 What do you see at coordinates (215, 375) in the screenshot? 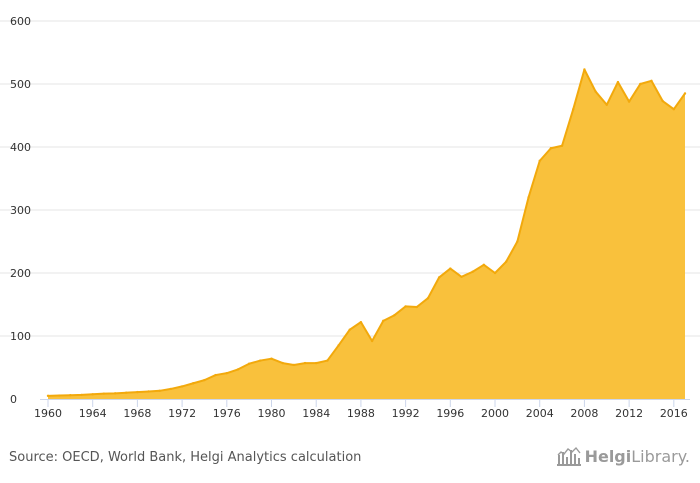
I see `data-point-1975` at bounding box center [215, 375].